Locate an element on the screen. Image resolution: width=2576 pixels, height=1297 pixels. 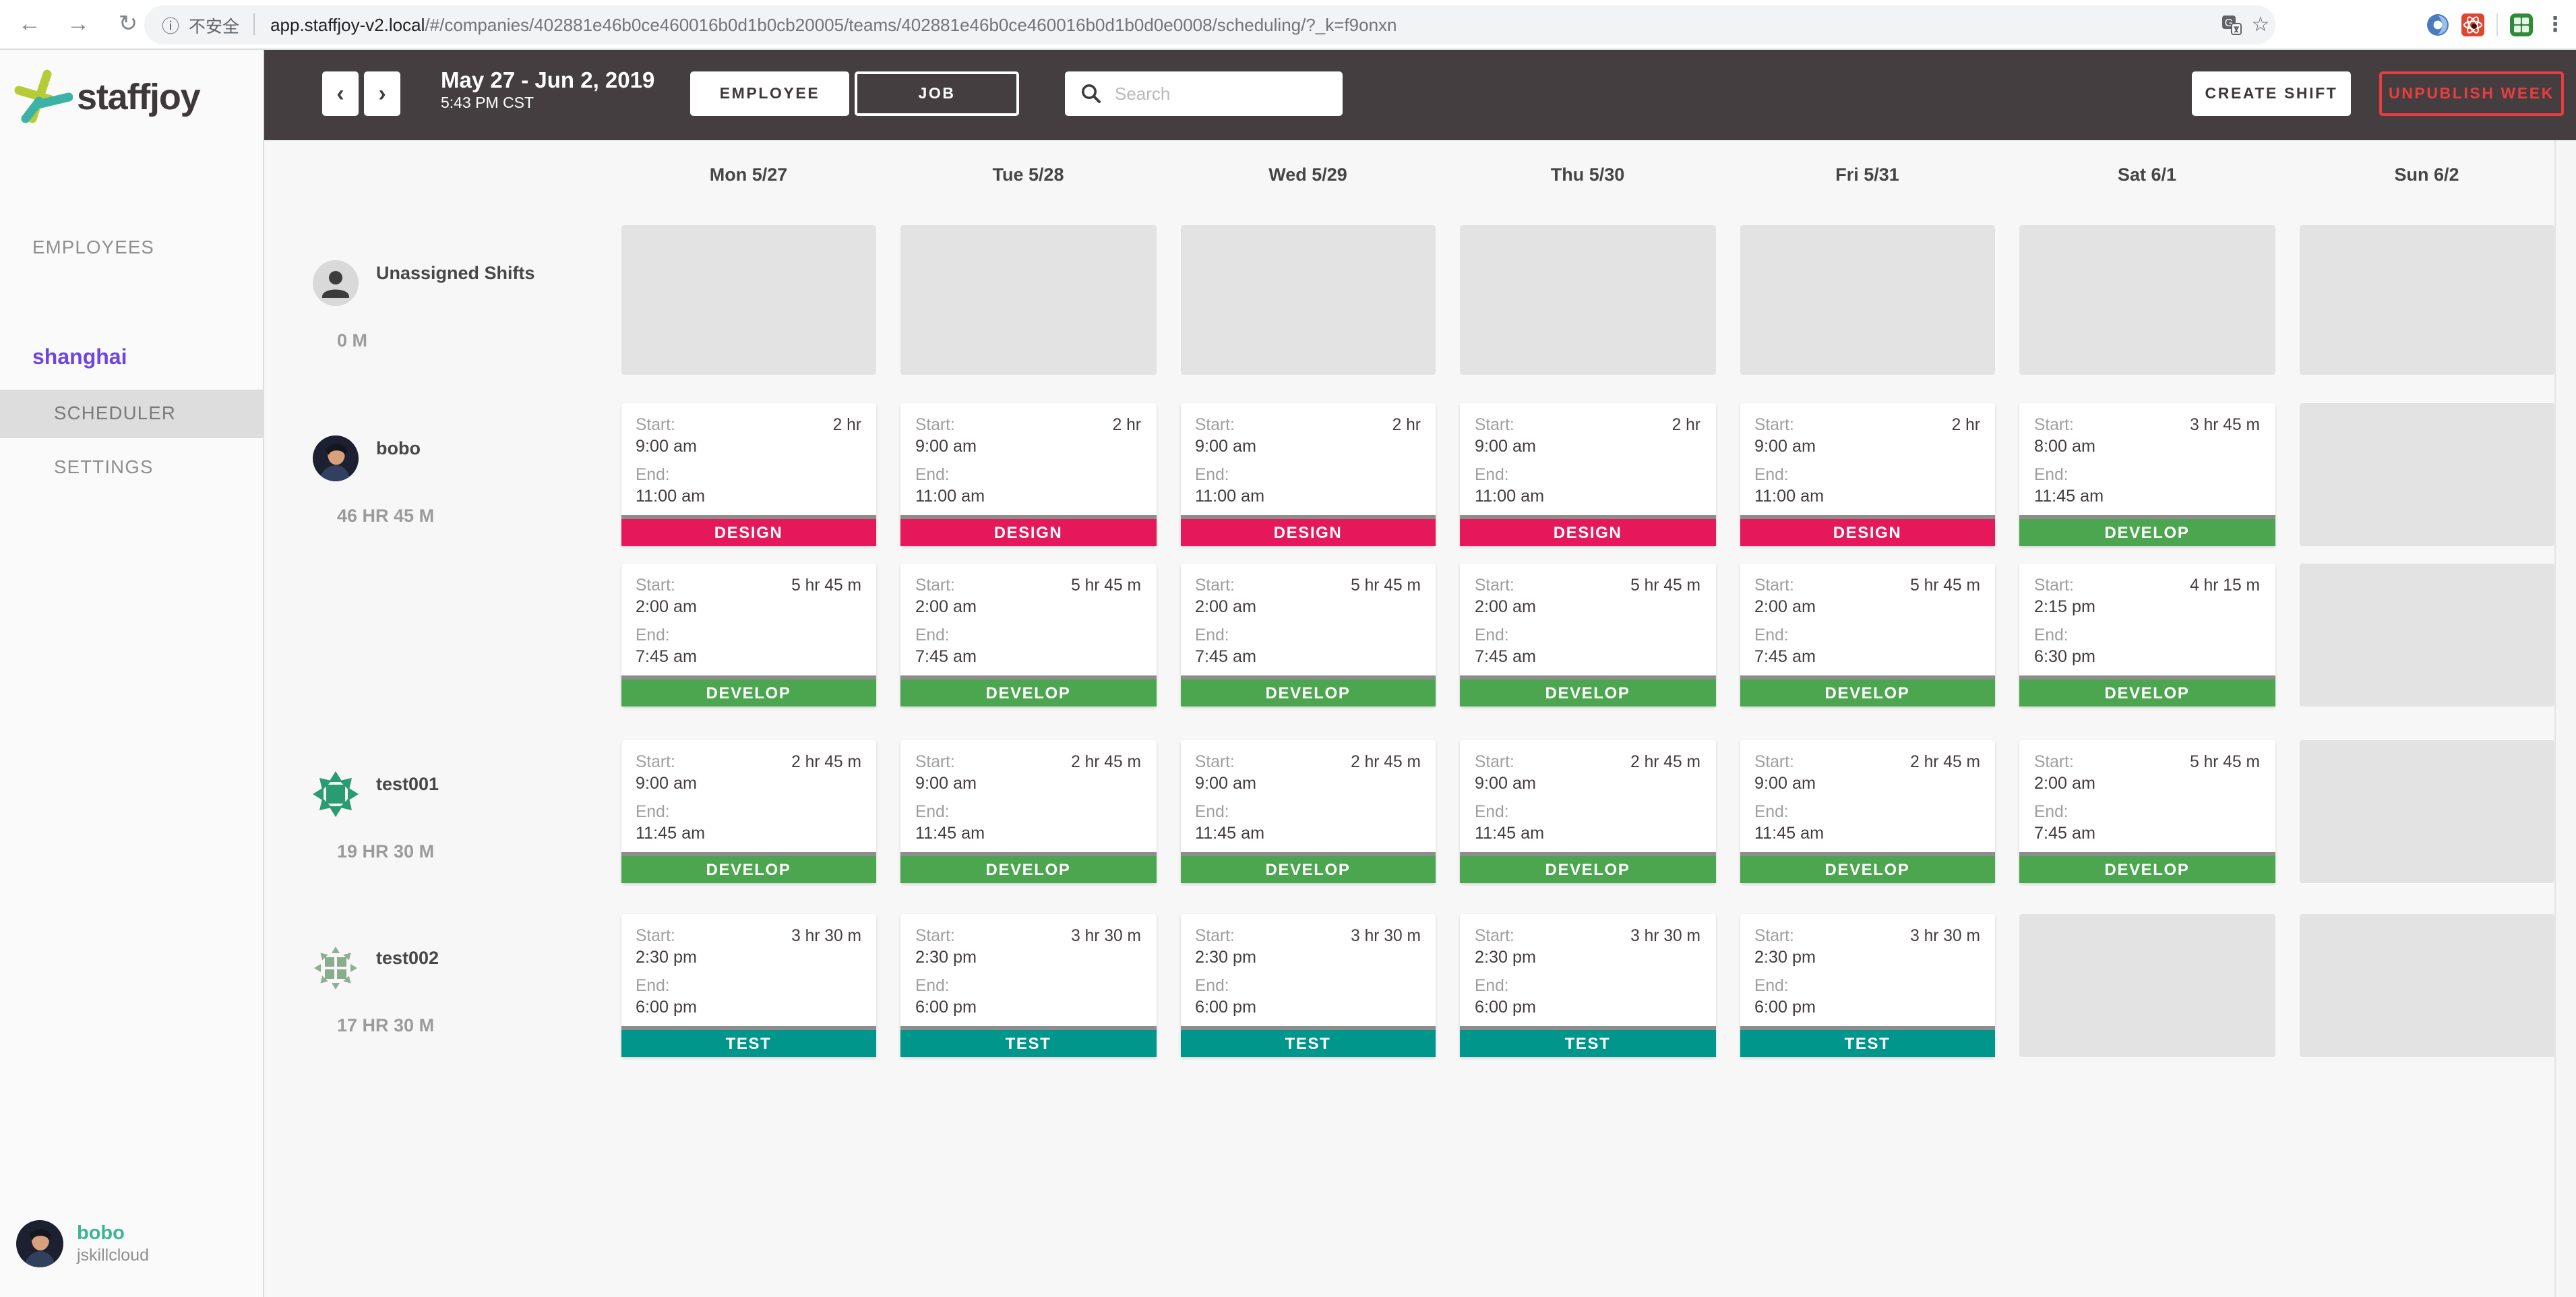
sidebar-team-name: shanghai is located at coordinates (80, 357).